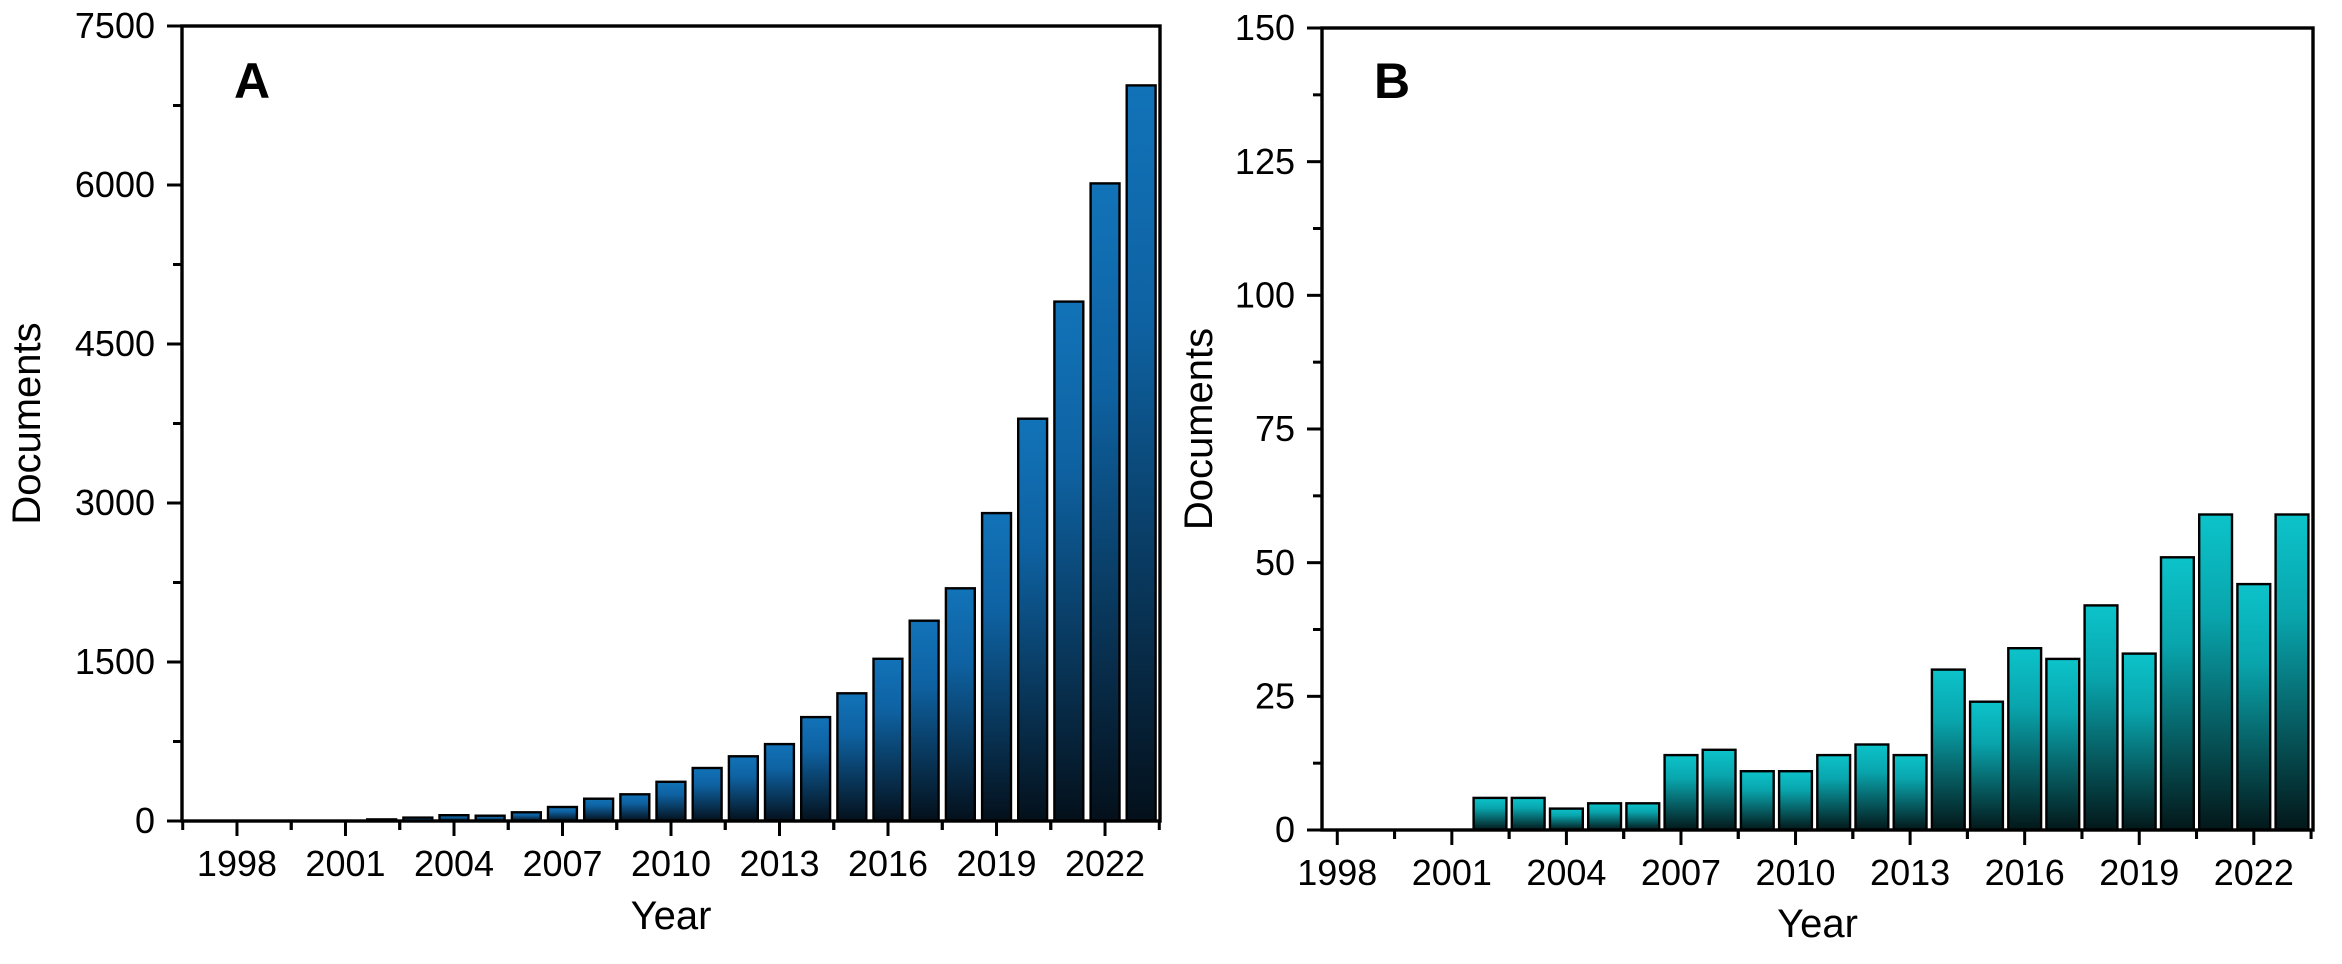 This screenshot has height=964, width=2342. Describe the element at coordinates (115, 661) in the screenshot. I see `y-tick-label: 1500` at that location.